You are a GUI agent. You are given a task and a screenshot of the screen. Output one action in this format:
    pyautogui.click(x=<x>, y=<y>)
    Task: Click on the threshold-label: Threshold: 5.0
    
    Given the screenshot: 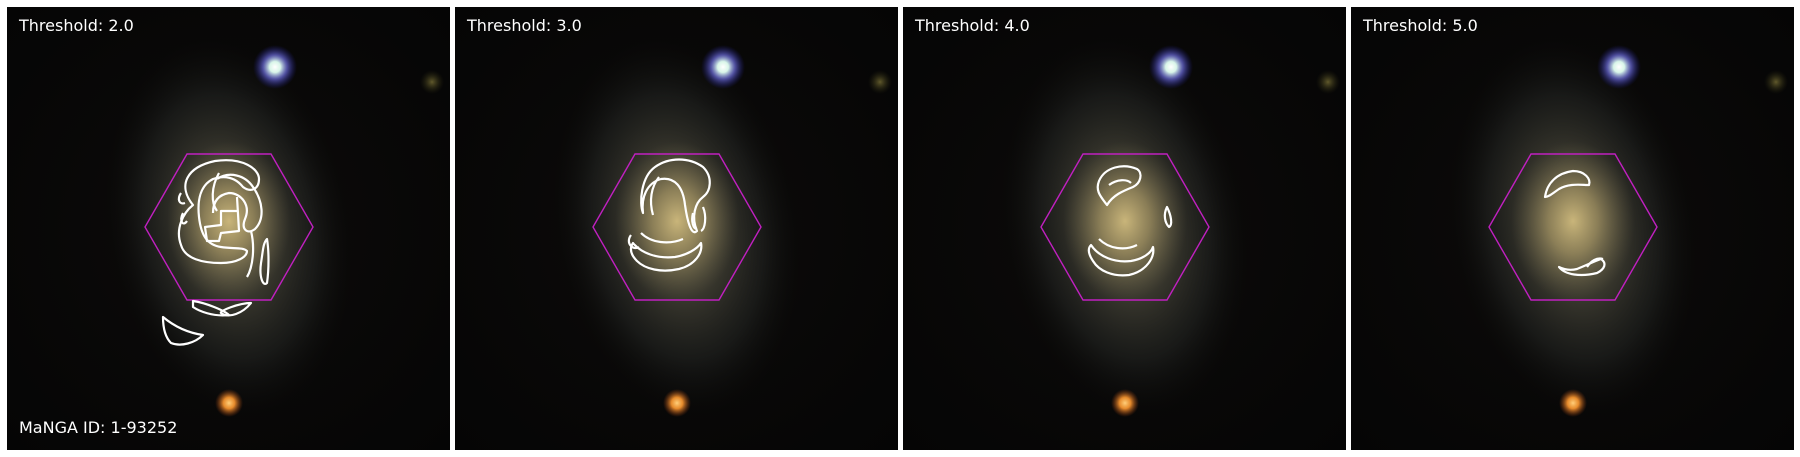 What is the action you would take?
    pyautogui.click(x=1420, y=25)
    